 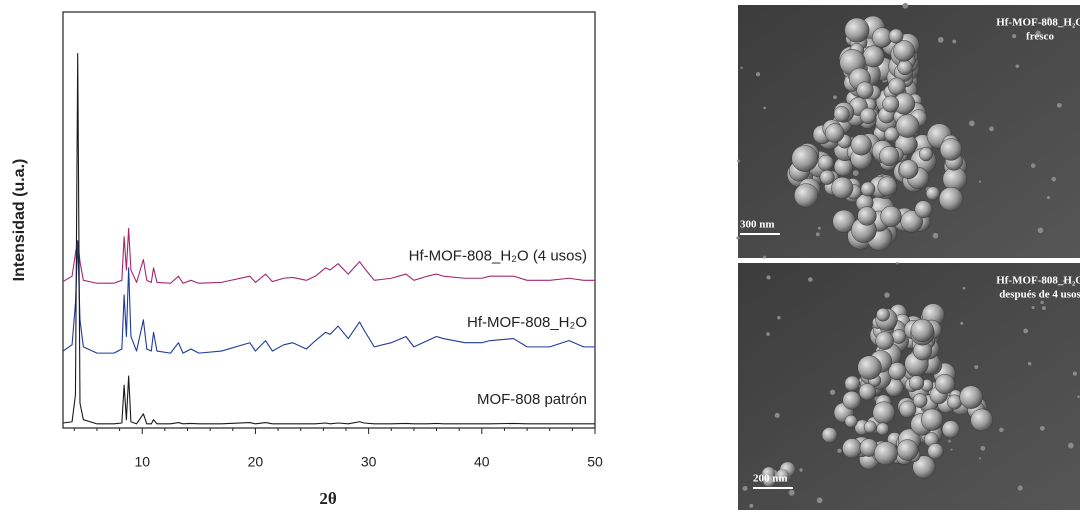 I want to click on scale-bar-label: 300 nm, so click(x=757, y=225).